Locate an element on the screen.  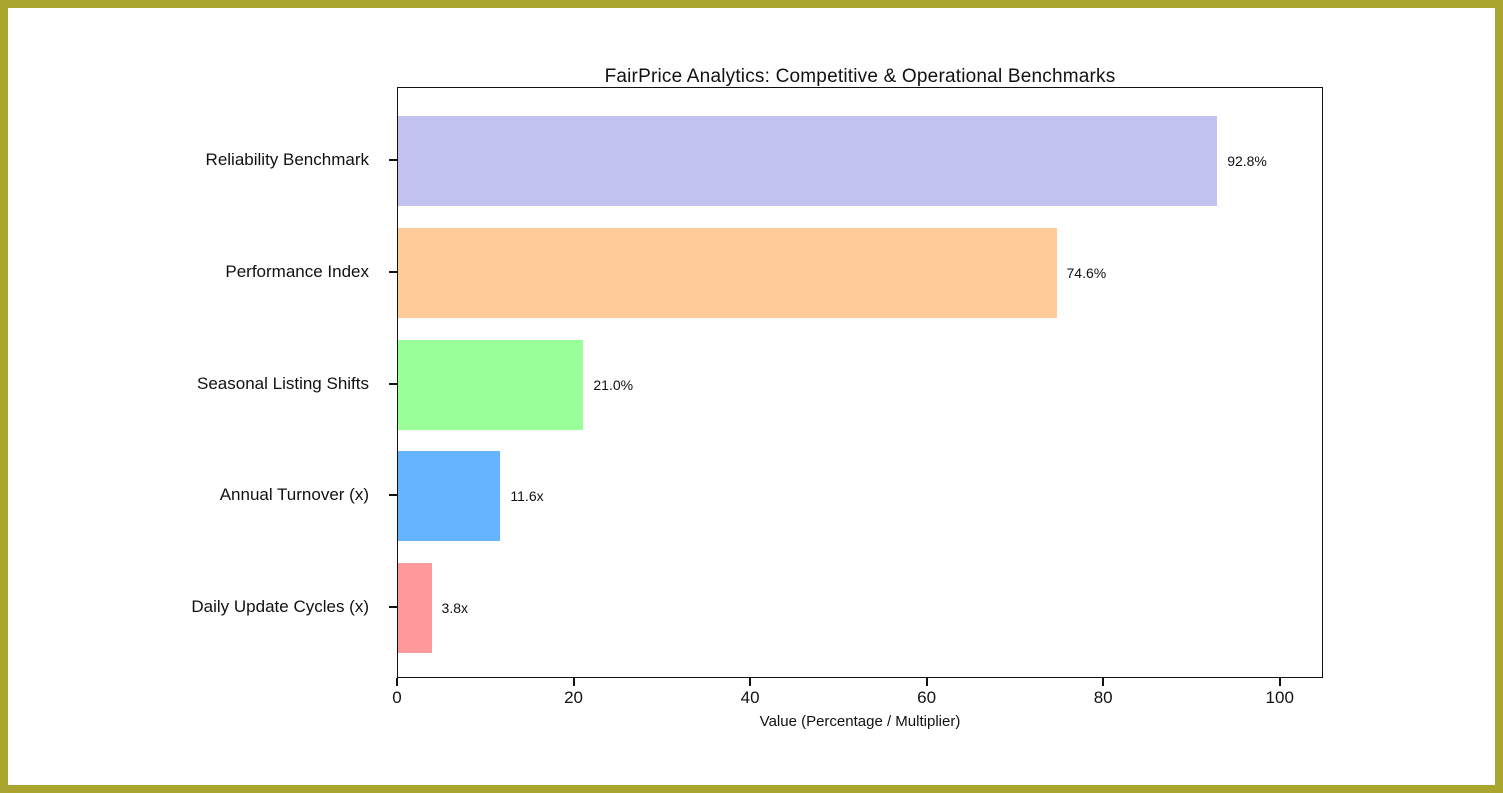
bar-value-label: 92.8% is located at coordinates (1247, 161).